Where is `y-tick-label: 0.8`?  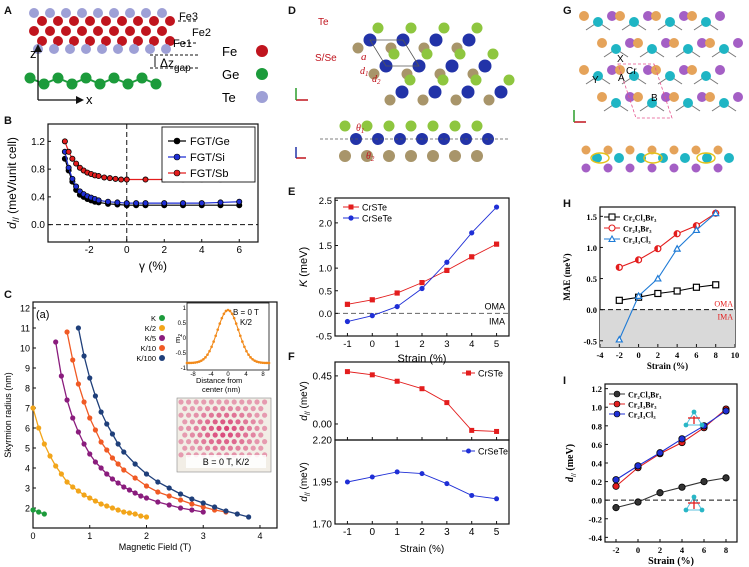
y-tick-label: 0.8 is located at coordinates (596, 426).